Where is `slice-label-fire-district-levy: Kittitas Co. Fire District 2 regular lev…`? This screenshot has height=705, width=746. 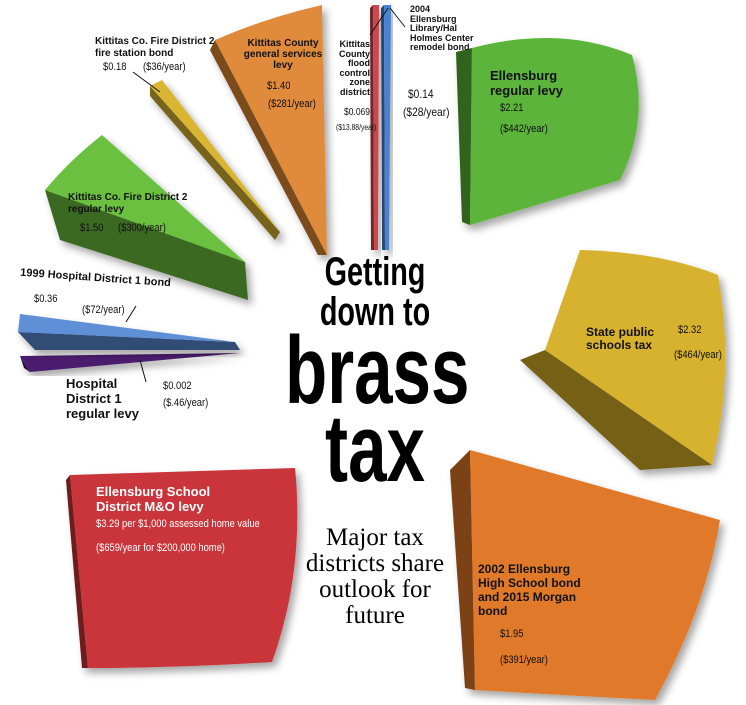 slice-label-fire-district-levy: Kittitas Co. Fire District 2 regular lev… is located at coordinates (128, 203).